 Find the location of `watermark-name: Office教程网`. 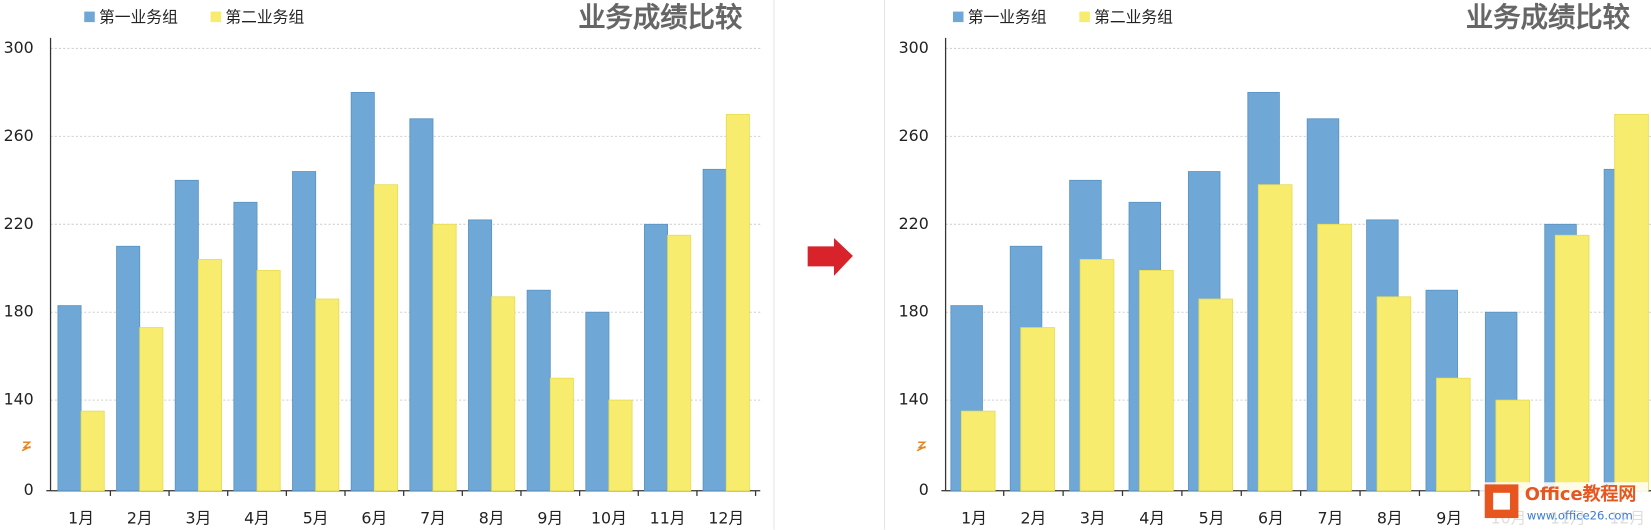

watermark-name: Office教程网 is located at coordinates (1581, 494).